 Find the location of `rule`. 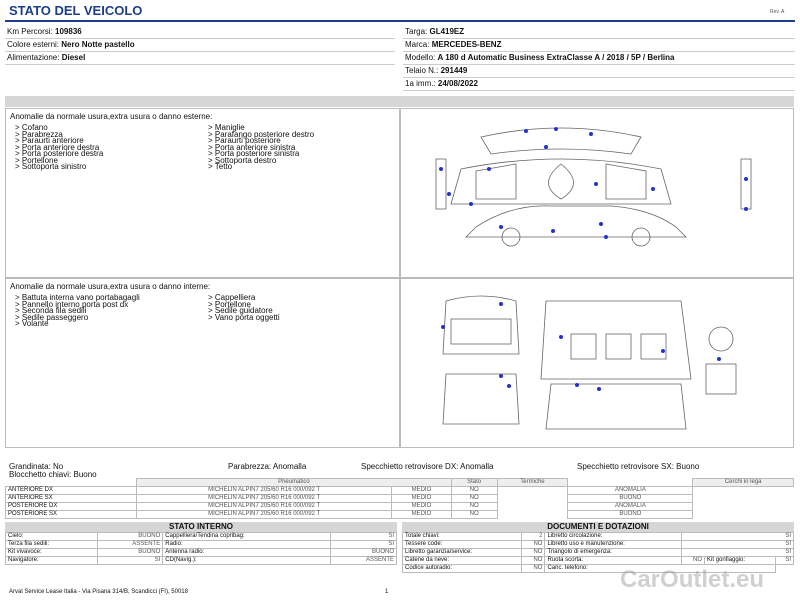

rule is located at coordinates (400, 21).